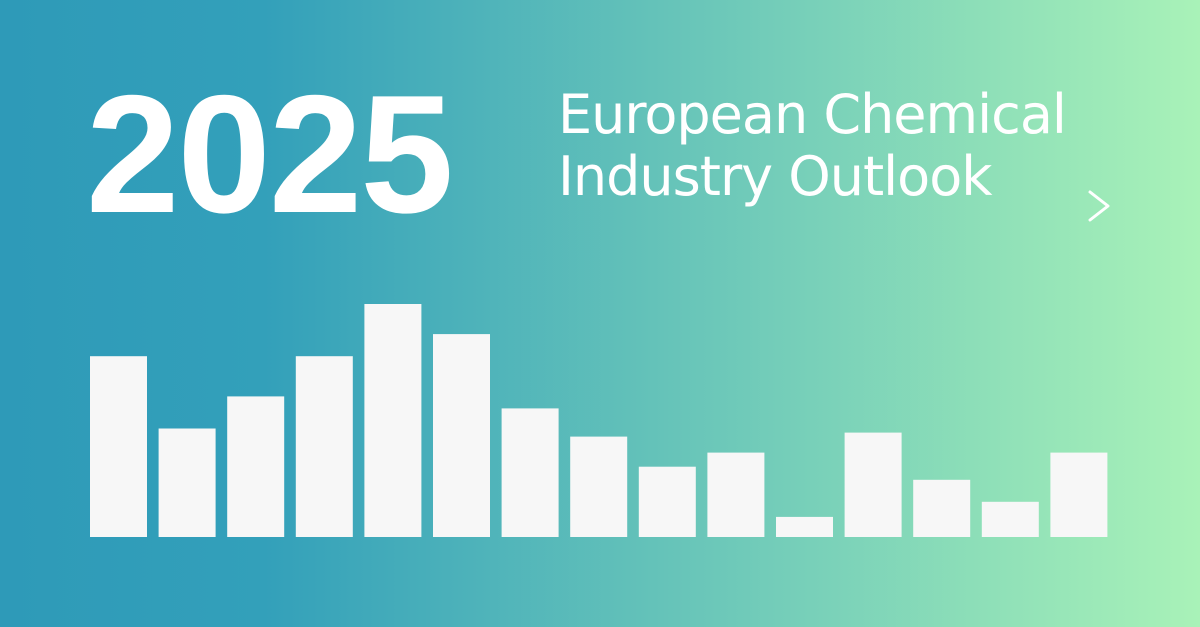  Describe the element at coordinates (812, 114) in the screenshot. I see `report-title-line-1: European Chemical` at that location.